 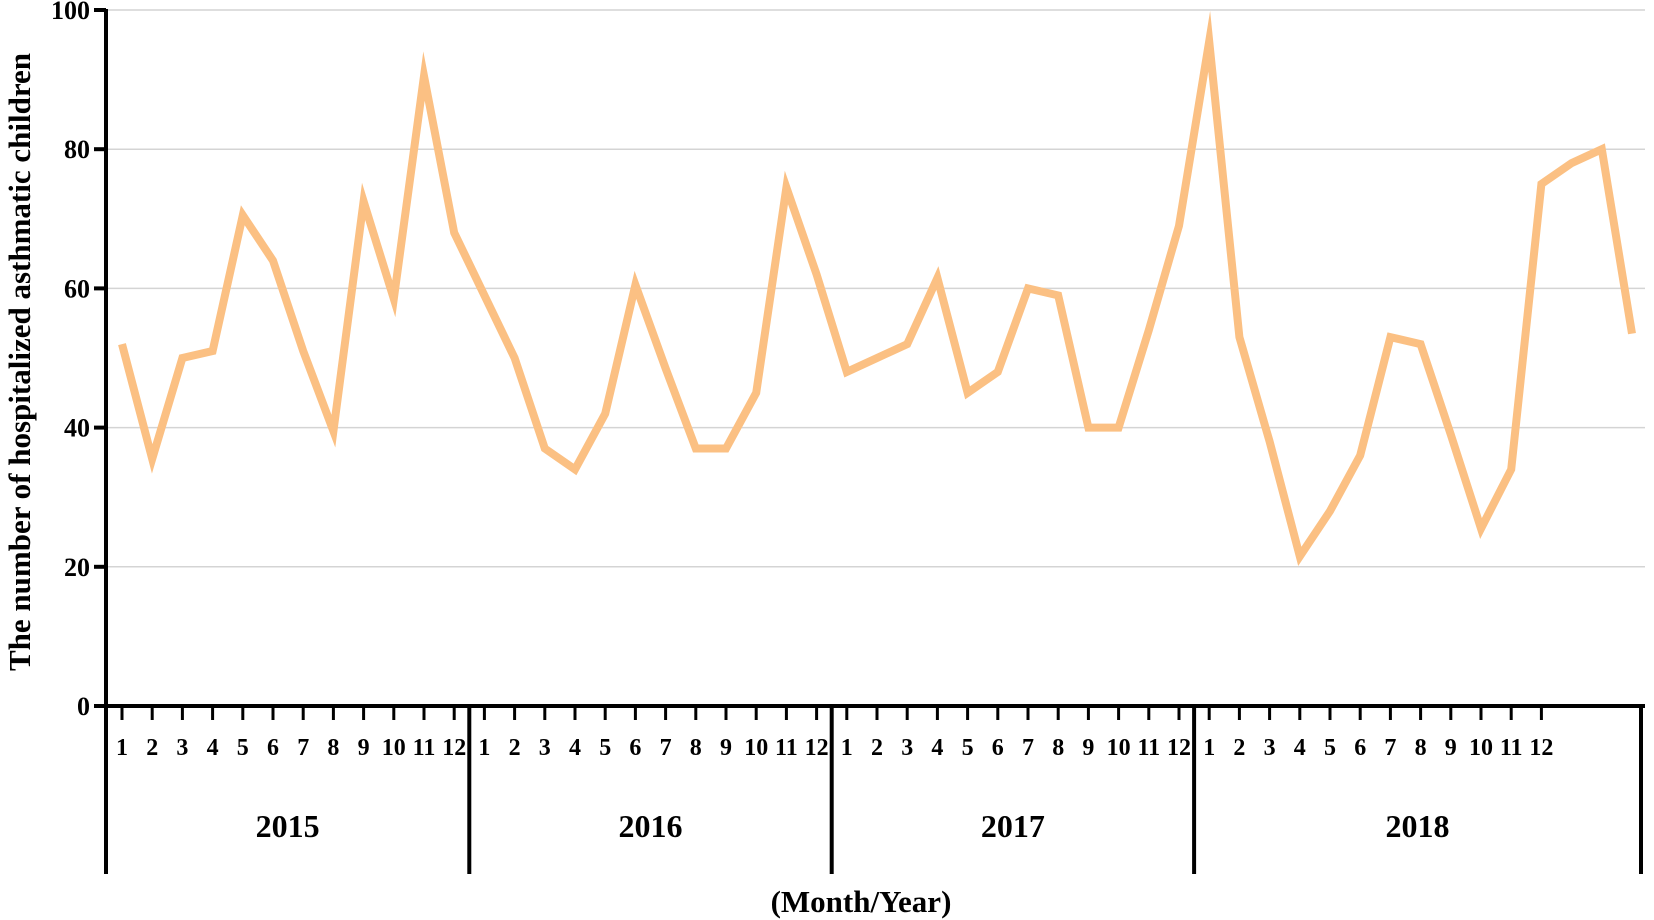 What do you see at coordinates (1013, 826) in the screenshot?
I see `year-label: 2017` at bounding box center [1013, 826].